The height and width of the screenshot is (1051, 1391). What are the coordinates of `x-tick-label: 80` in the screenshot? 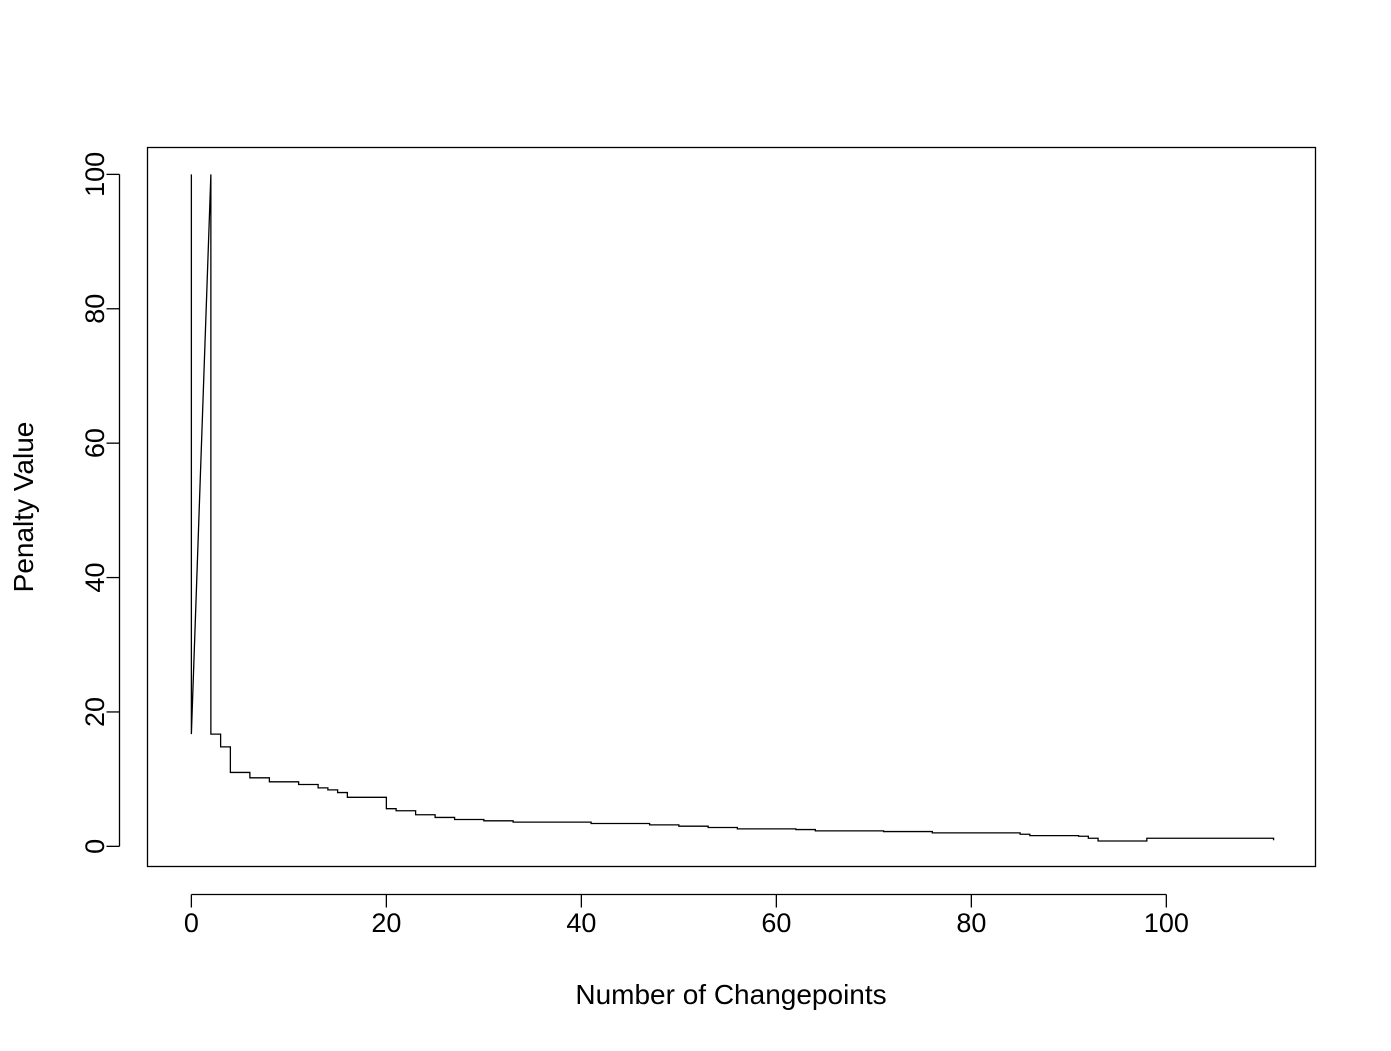 It's located at (971, 923).